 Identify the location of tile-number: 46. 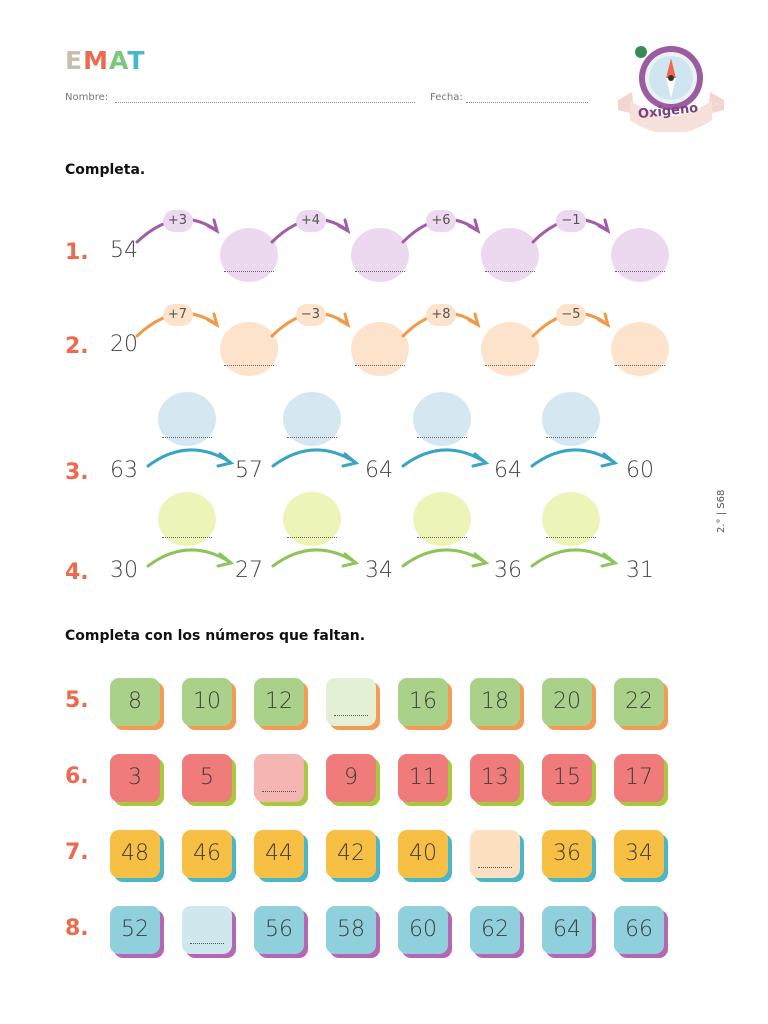
(207, 854).